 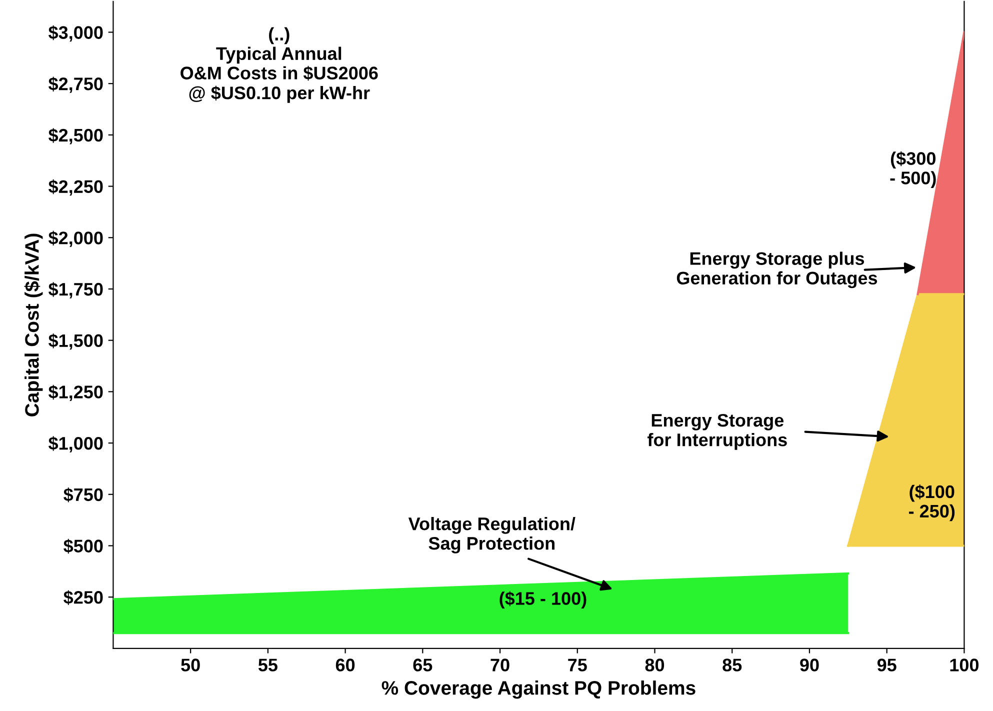 What do you see at coordinates (654, 665) in the screenshot?
I see `x-tick-label: 80` at bounding box center [654, 665].